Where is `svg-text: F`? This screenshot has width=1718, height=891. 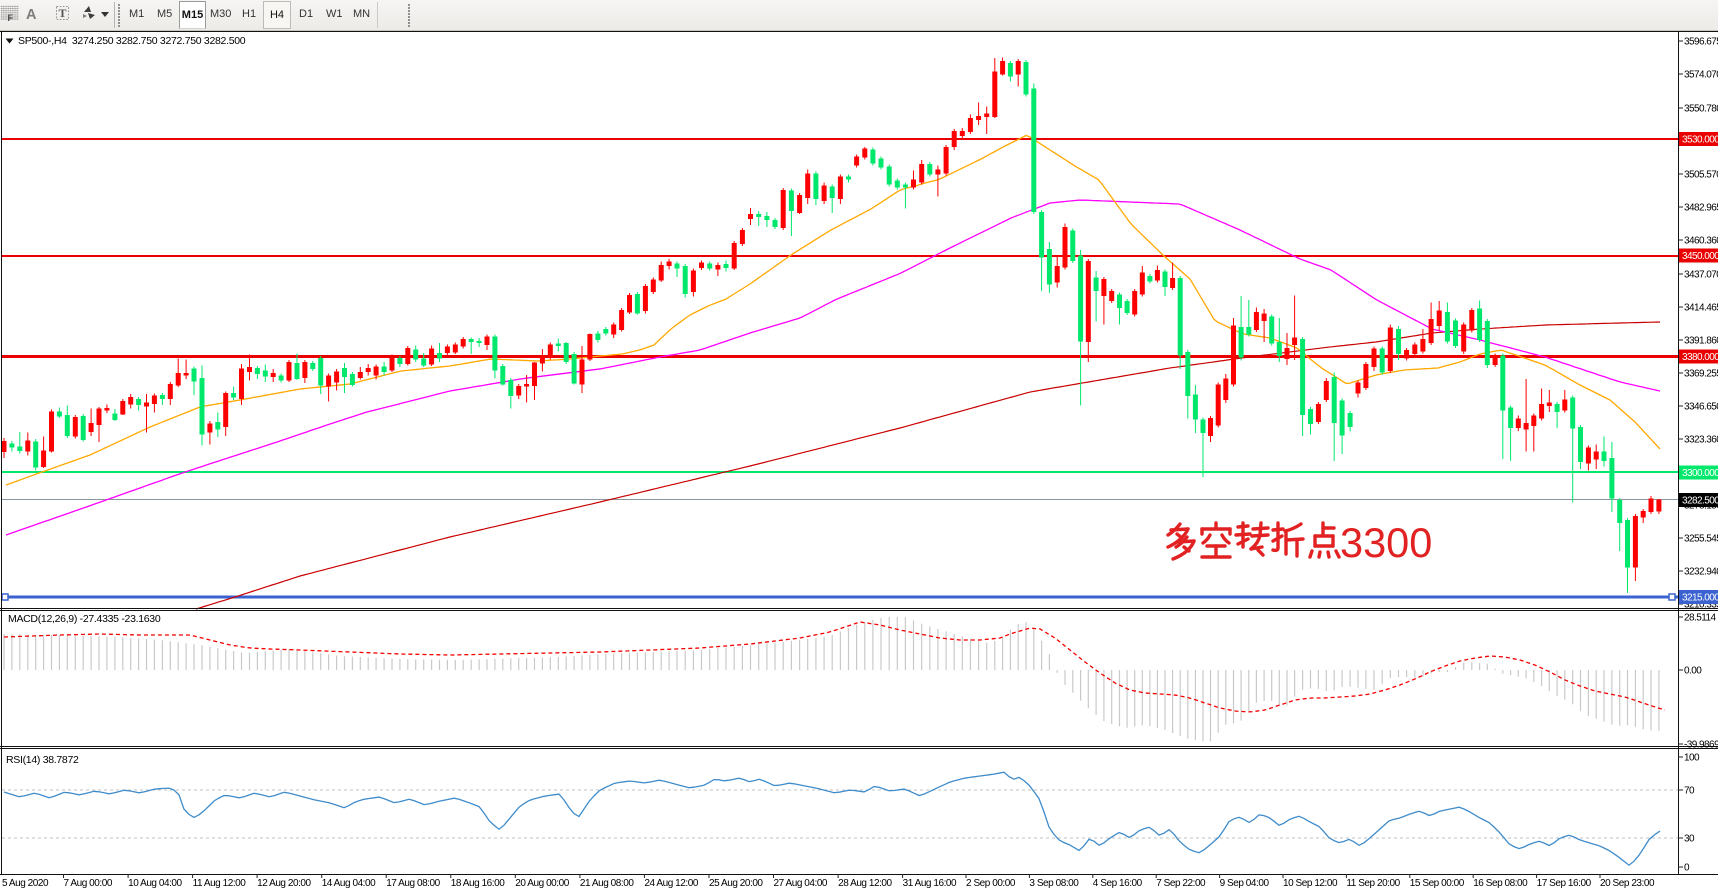
svg-text: F is located at coordinates (11, 18).